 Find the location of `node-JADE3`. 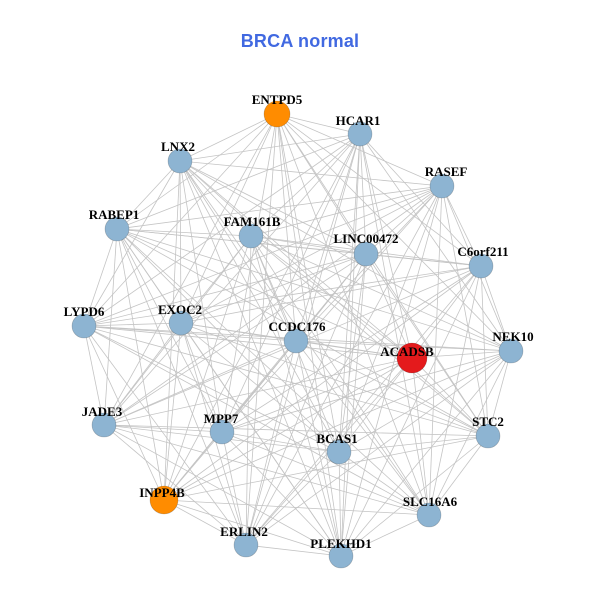

node-JADE3 is located at coordinates (104, 425).